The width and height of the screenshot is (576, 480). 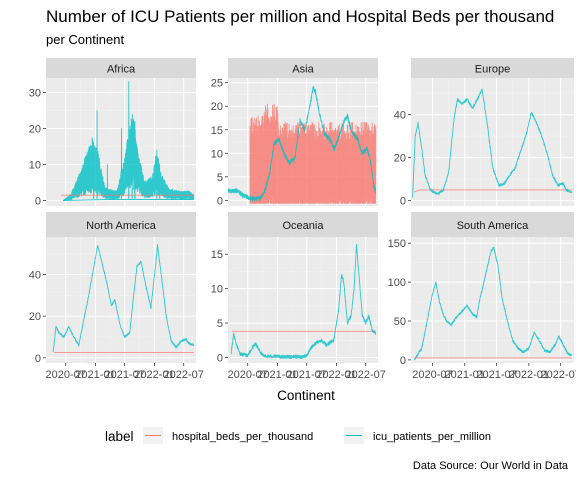 I want to click on y-tick-label: 100, so click(x=397, y=283).